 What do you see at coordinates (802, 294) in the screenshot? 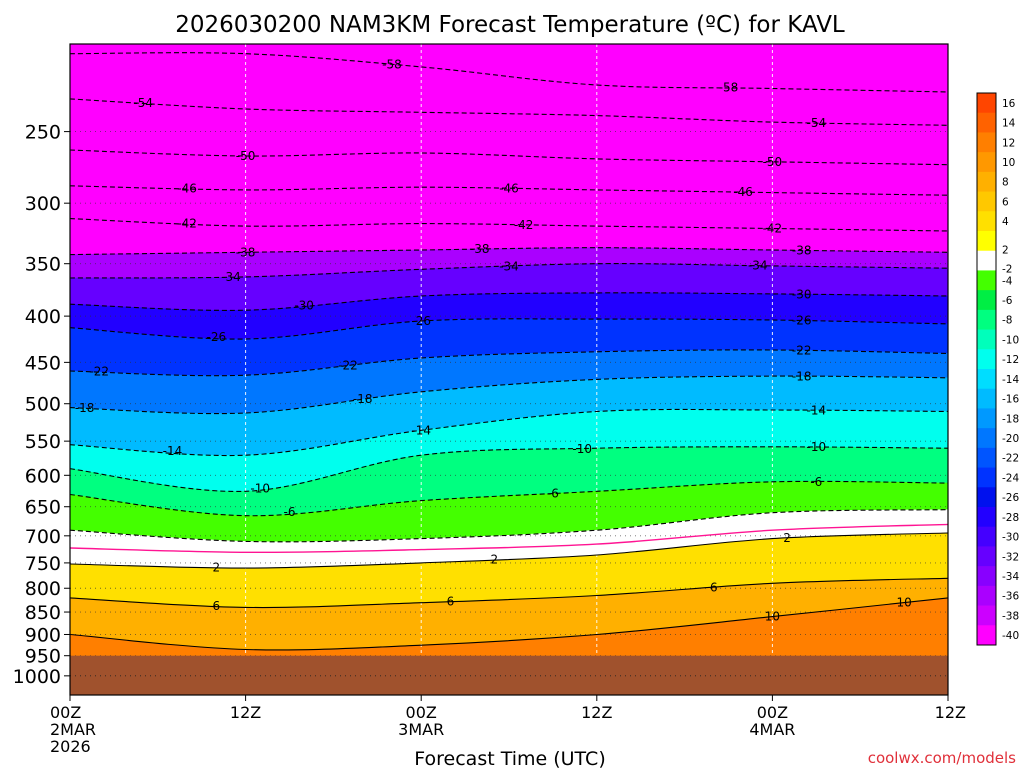
I see `contour-label: -30` at bounding box center [802, 294].